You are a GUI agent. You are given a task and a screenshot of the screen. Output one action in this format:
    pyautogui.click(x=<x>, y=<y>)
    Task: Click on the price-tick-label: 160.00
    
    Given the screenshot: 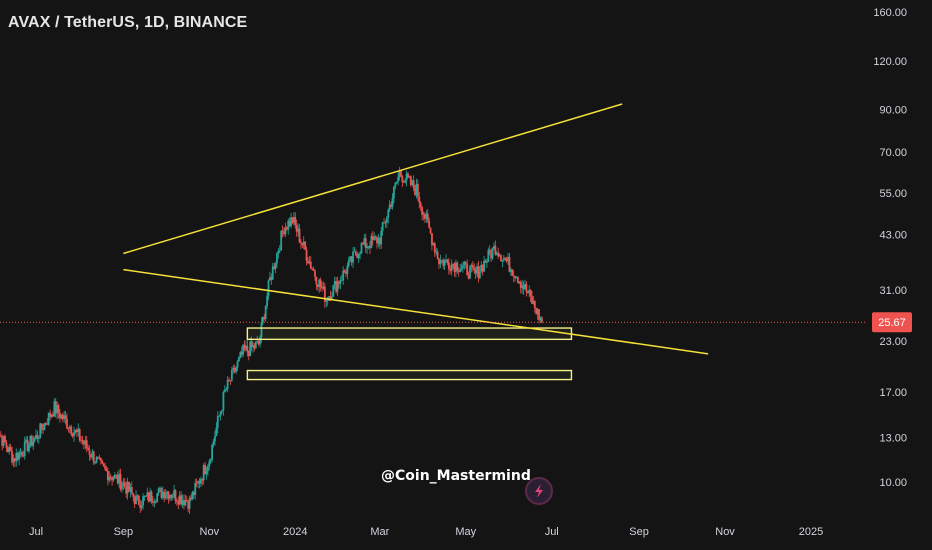 What is the action you would take?
    pyautogui.click(x=890, y=13)
    